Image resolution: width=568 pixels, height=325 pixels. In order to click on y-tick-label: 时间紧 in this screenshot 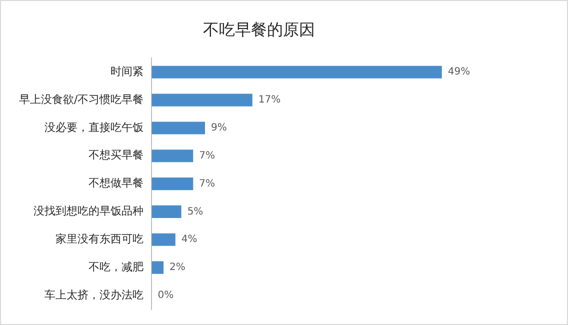, I will do `click(127, 71)`.